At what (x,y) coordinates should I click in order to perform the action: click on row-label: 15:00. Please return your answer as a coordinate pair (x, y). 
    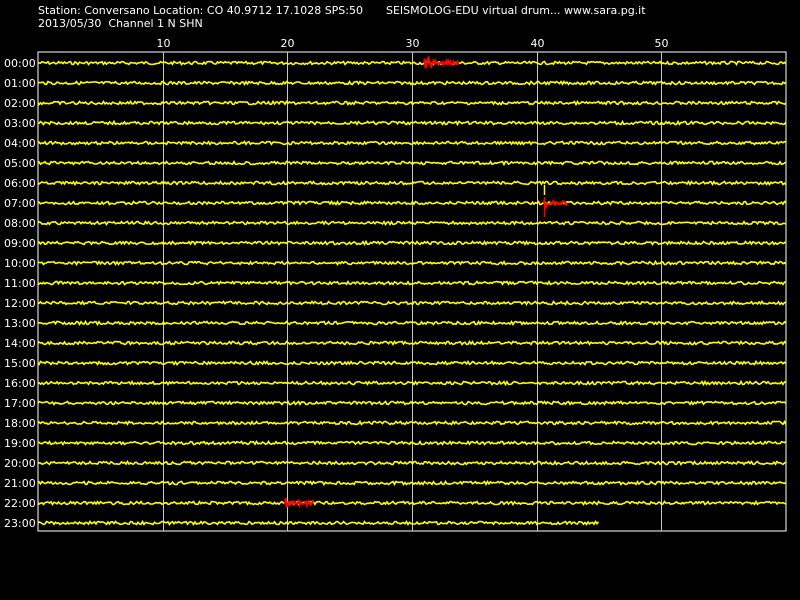
    Looking at the image, I should click on (20, 363).